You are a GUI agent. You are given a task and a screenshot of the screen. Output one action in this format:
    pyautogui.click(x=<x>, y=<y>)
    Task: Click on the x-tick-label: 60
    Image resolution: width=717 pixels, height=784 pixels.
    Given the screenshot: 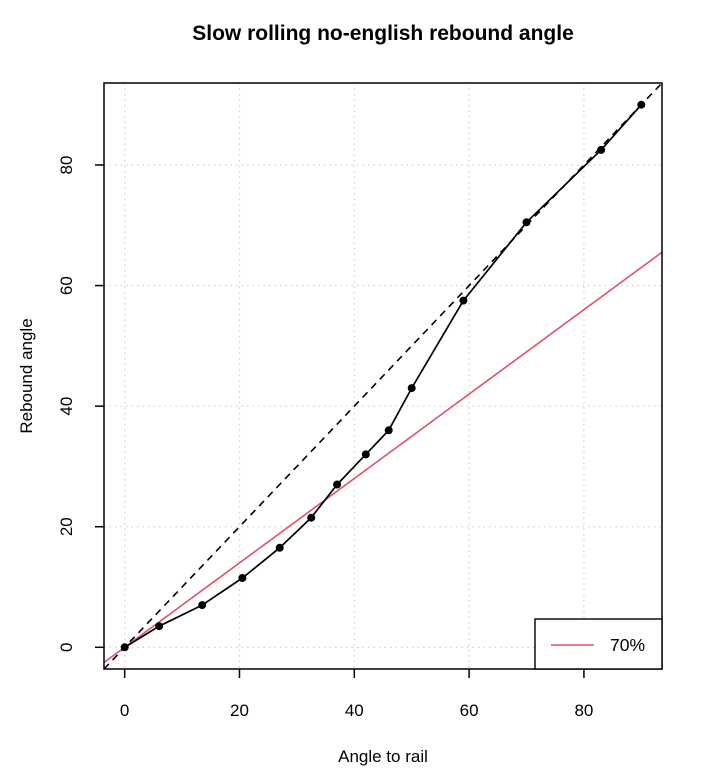 What is the action you would take?
    pyautogui.click(x=469, y=710)
    